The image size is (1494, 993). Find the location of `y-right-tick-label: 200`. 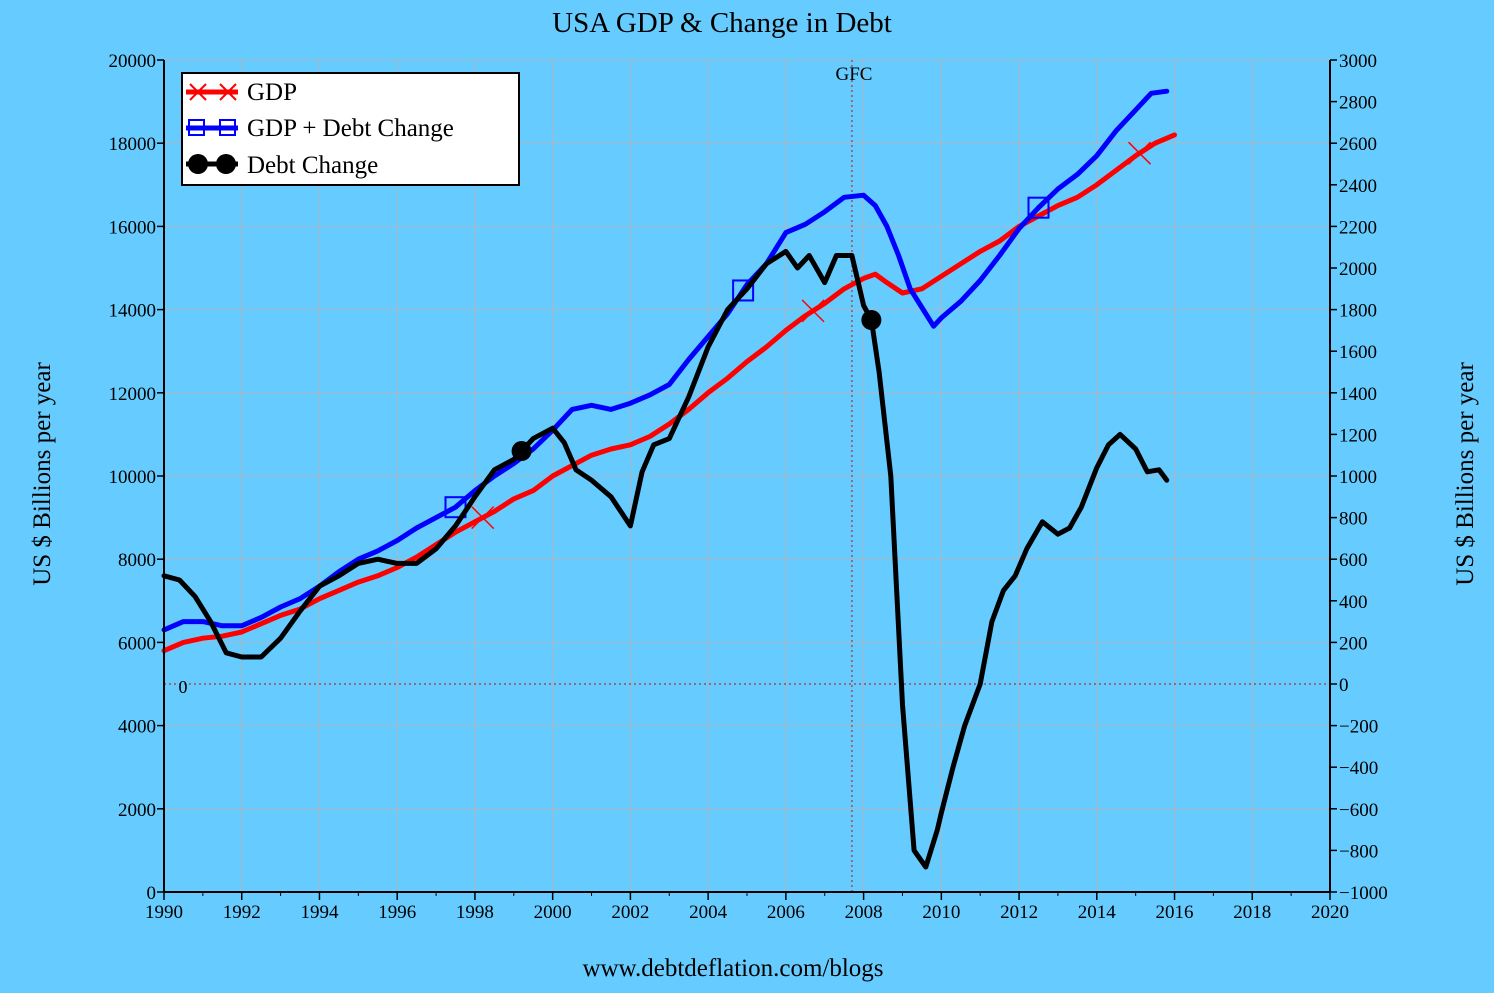

y-right-tick-label: 200 is located at coordinates (1353, 643).